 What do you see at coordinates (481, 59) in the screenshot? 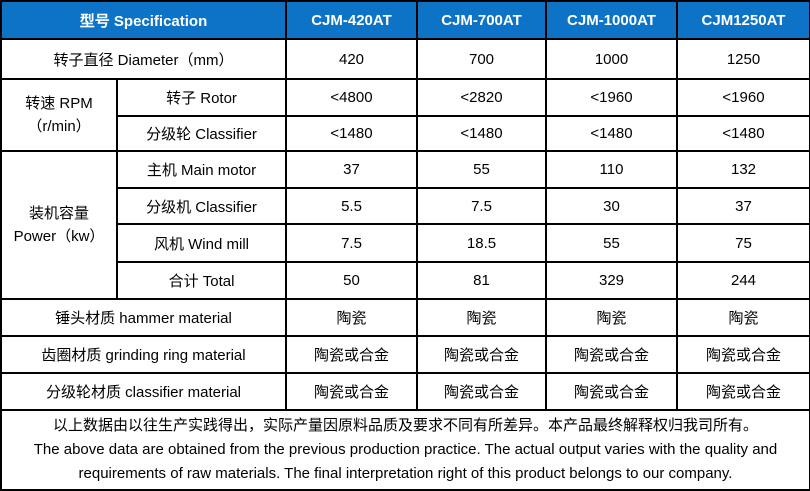
I see `diameter-value: 700` at bounding box center [481, 59].